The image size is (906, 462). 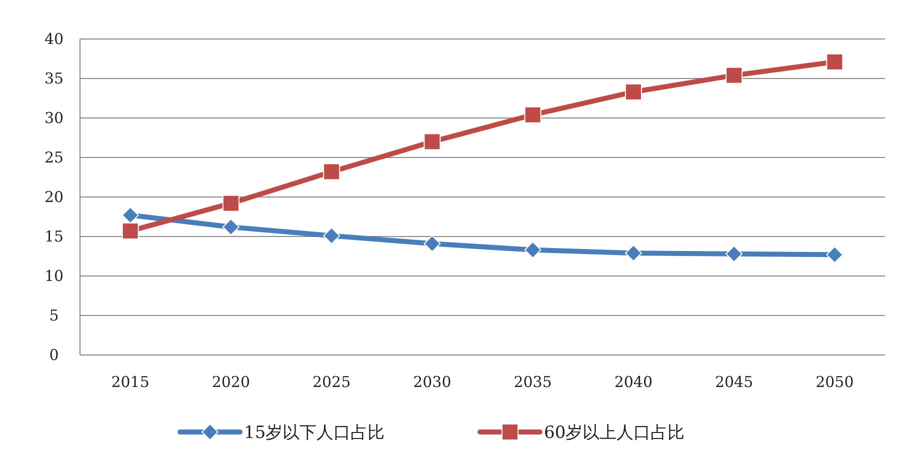 What do you see at coordinates (231, 382) in the screenshot?
I see `x-tick-label: 2020` at bounding box center [231, 382].